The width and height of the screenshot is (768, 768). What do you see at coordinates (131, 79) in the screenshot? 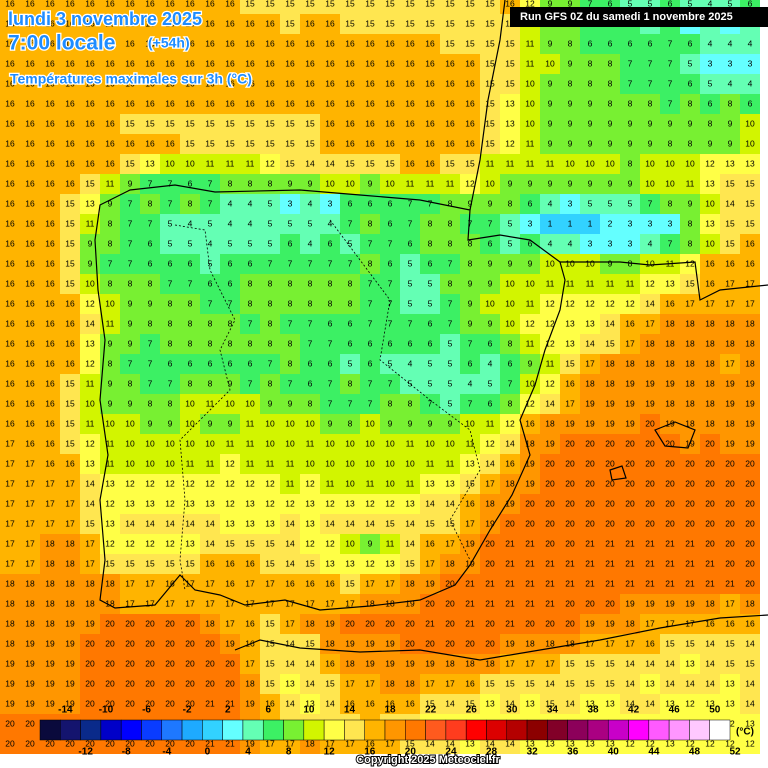
I see `subtitle: Températures maximales sur 3h (°C)` at bounding box center [131, 79].